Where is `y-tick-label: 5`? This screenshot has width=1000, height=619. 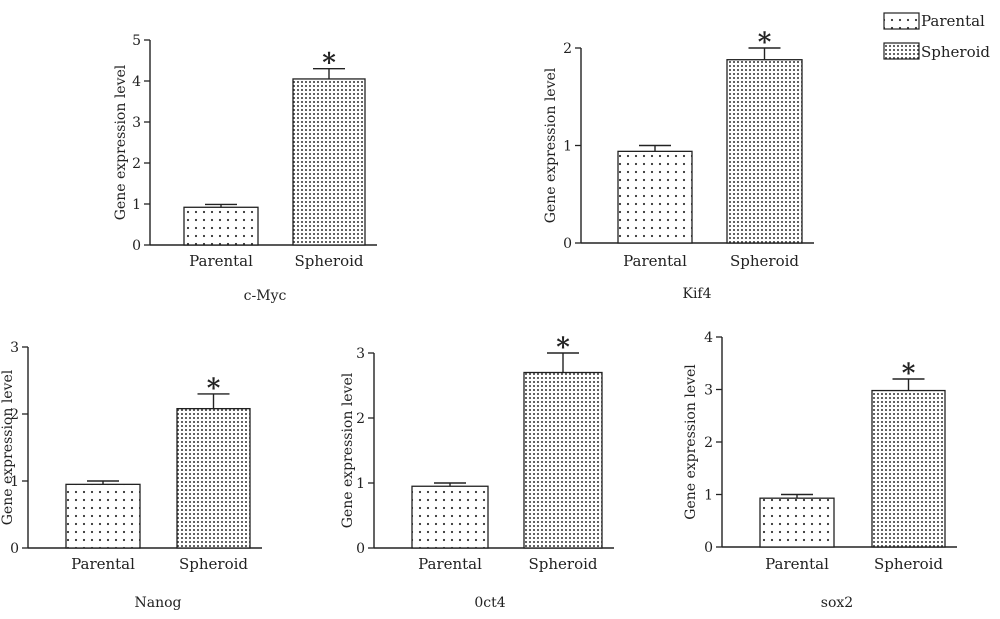
y-tick-label: 5 is located at coordinates (136, 41).